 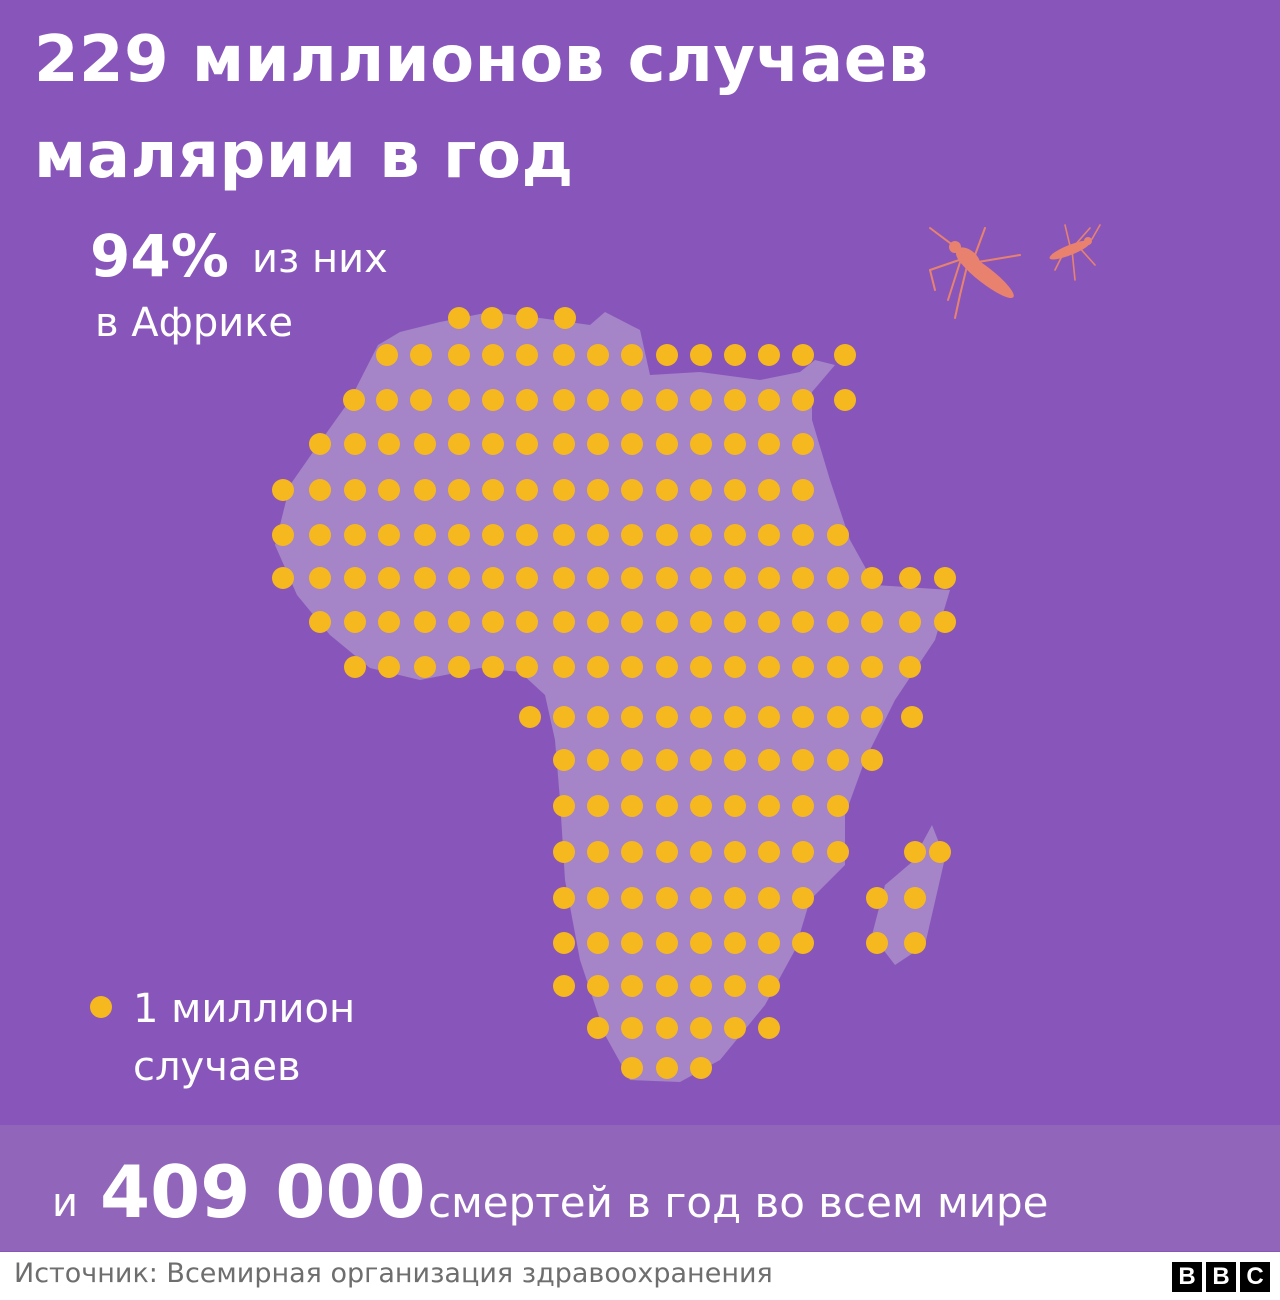 What do you see at coordinates (1255, 1277) in the screenshot?
I see `bbc-logo-c: C` at bounding box center [1255, 1277].